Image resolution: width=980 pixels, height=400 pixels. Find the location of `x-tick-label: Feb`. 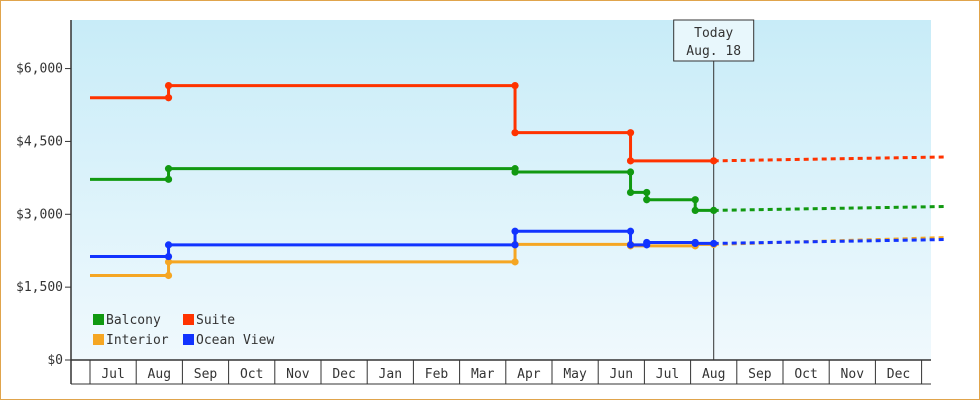

x-tick-label: Feb is located at coordinates (437, 374).